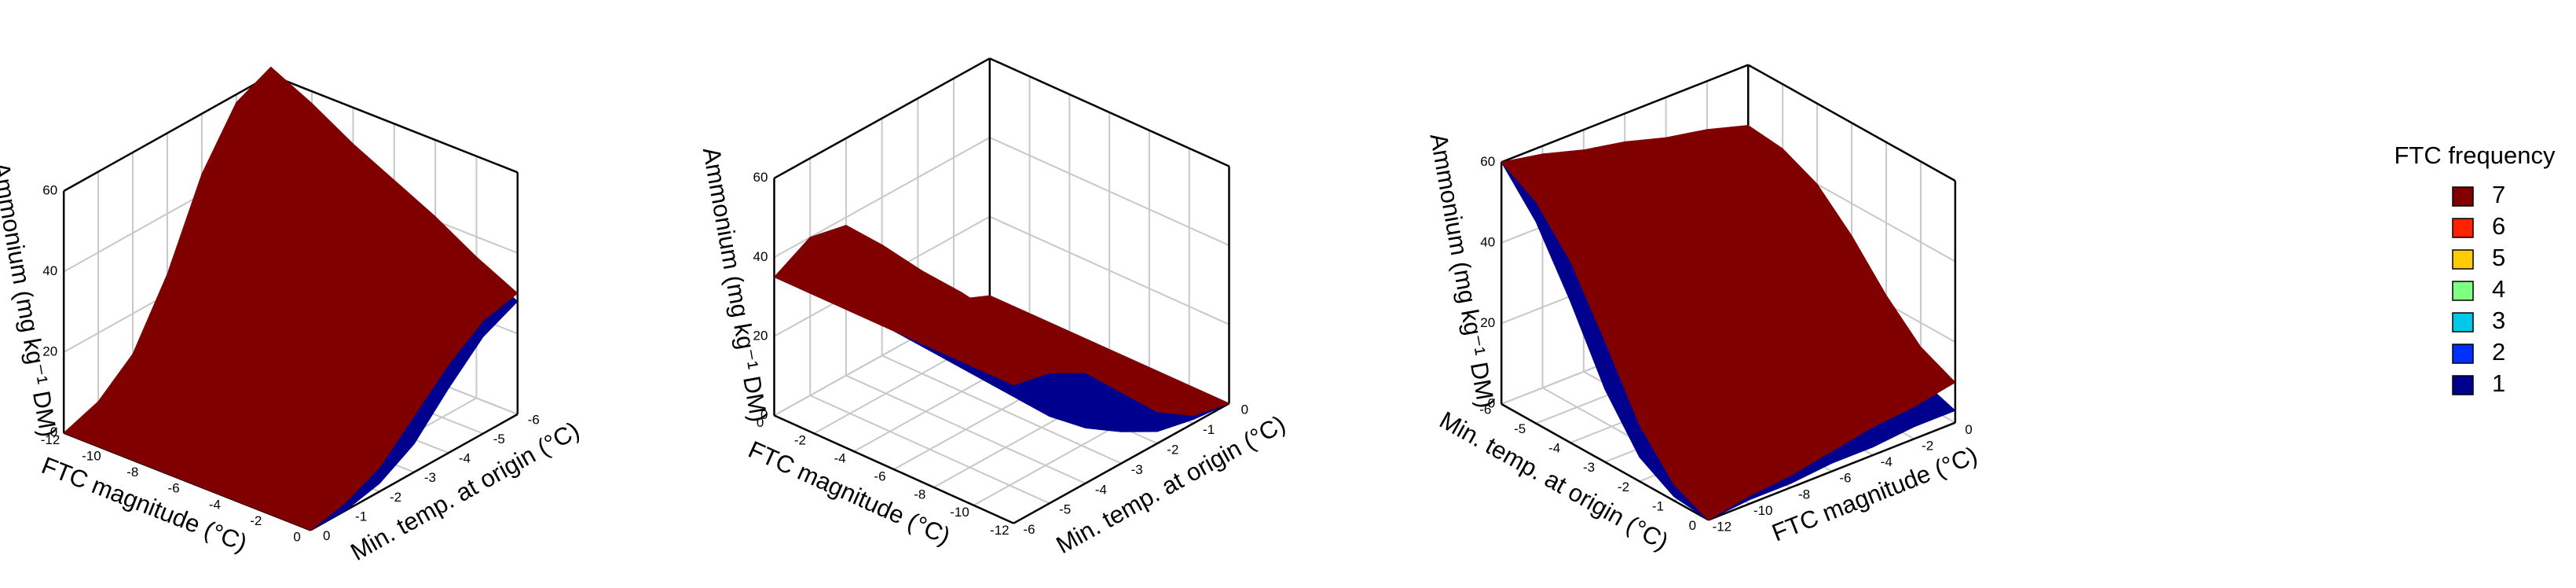  Describe the element at coordinates (2498, 383) in the screenshot. I see `legend-label: 1` at that location.